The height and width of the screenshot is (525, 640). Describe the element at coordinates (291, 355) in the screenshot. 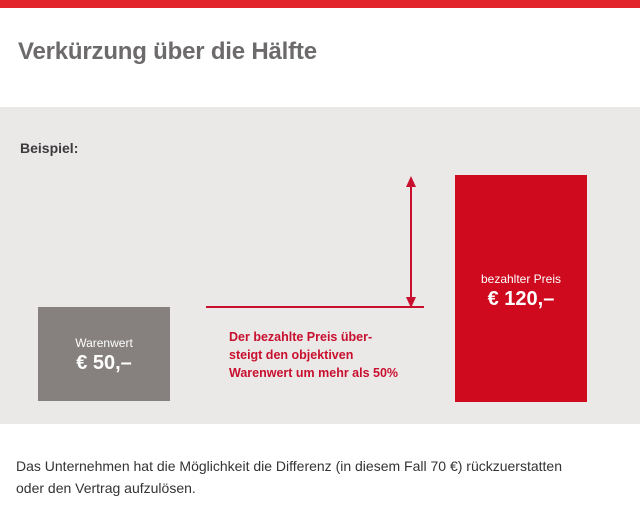

I see `annotation-line: steigt den objektiven` at that location.